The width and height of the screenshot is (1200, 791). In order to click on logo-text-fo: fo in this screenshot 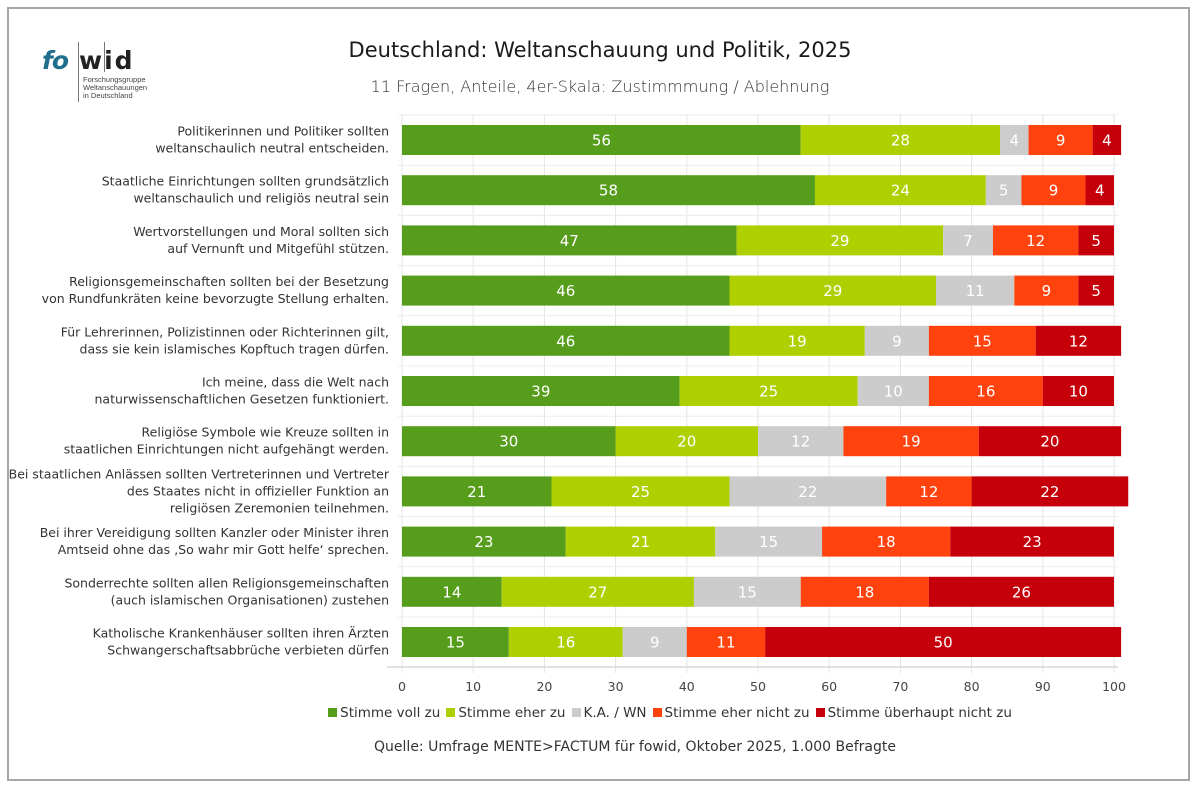, I will do `click(55, 60)`.